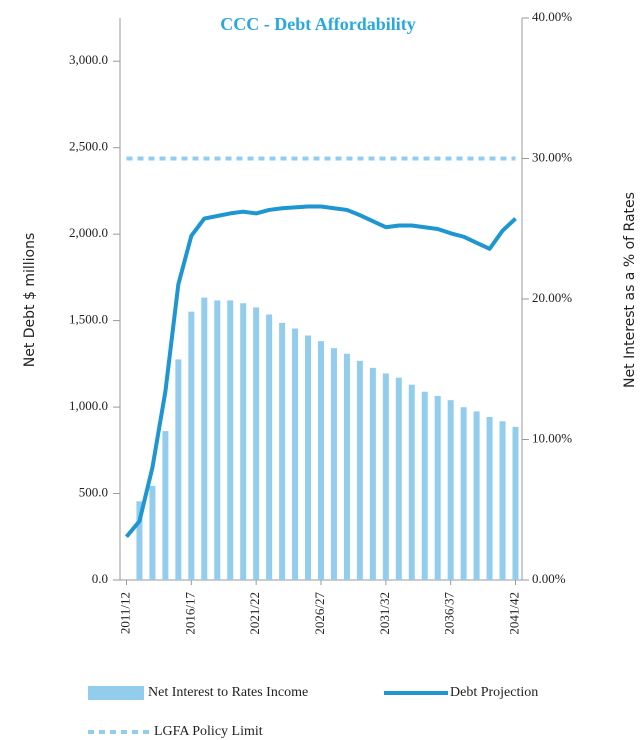  Describe the element at coordinates (88, 319) in the screenshot. I see `y-tick-label: 1,500.0` at that location.